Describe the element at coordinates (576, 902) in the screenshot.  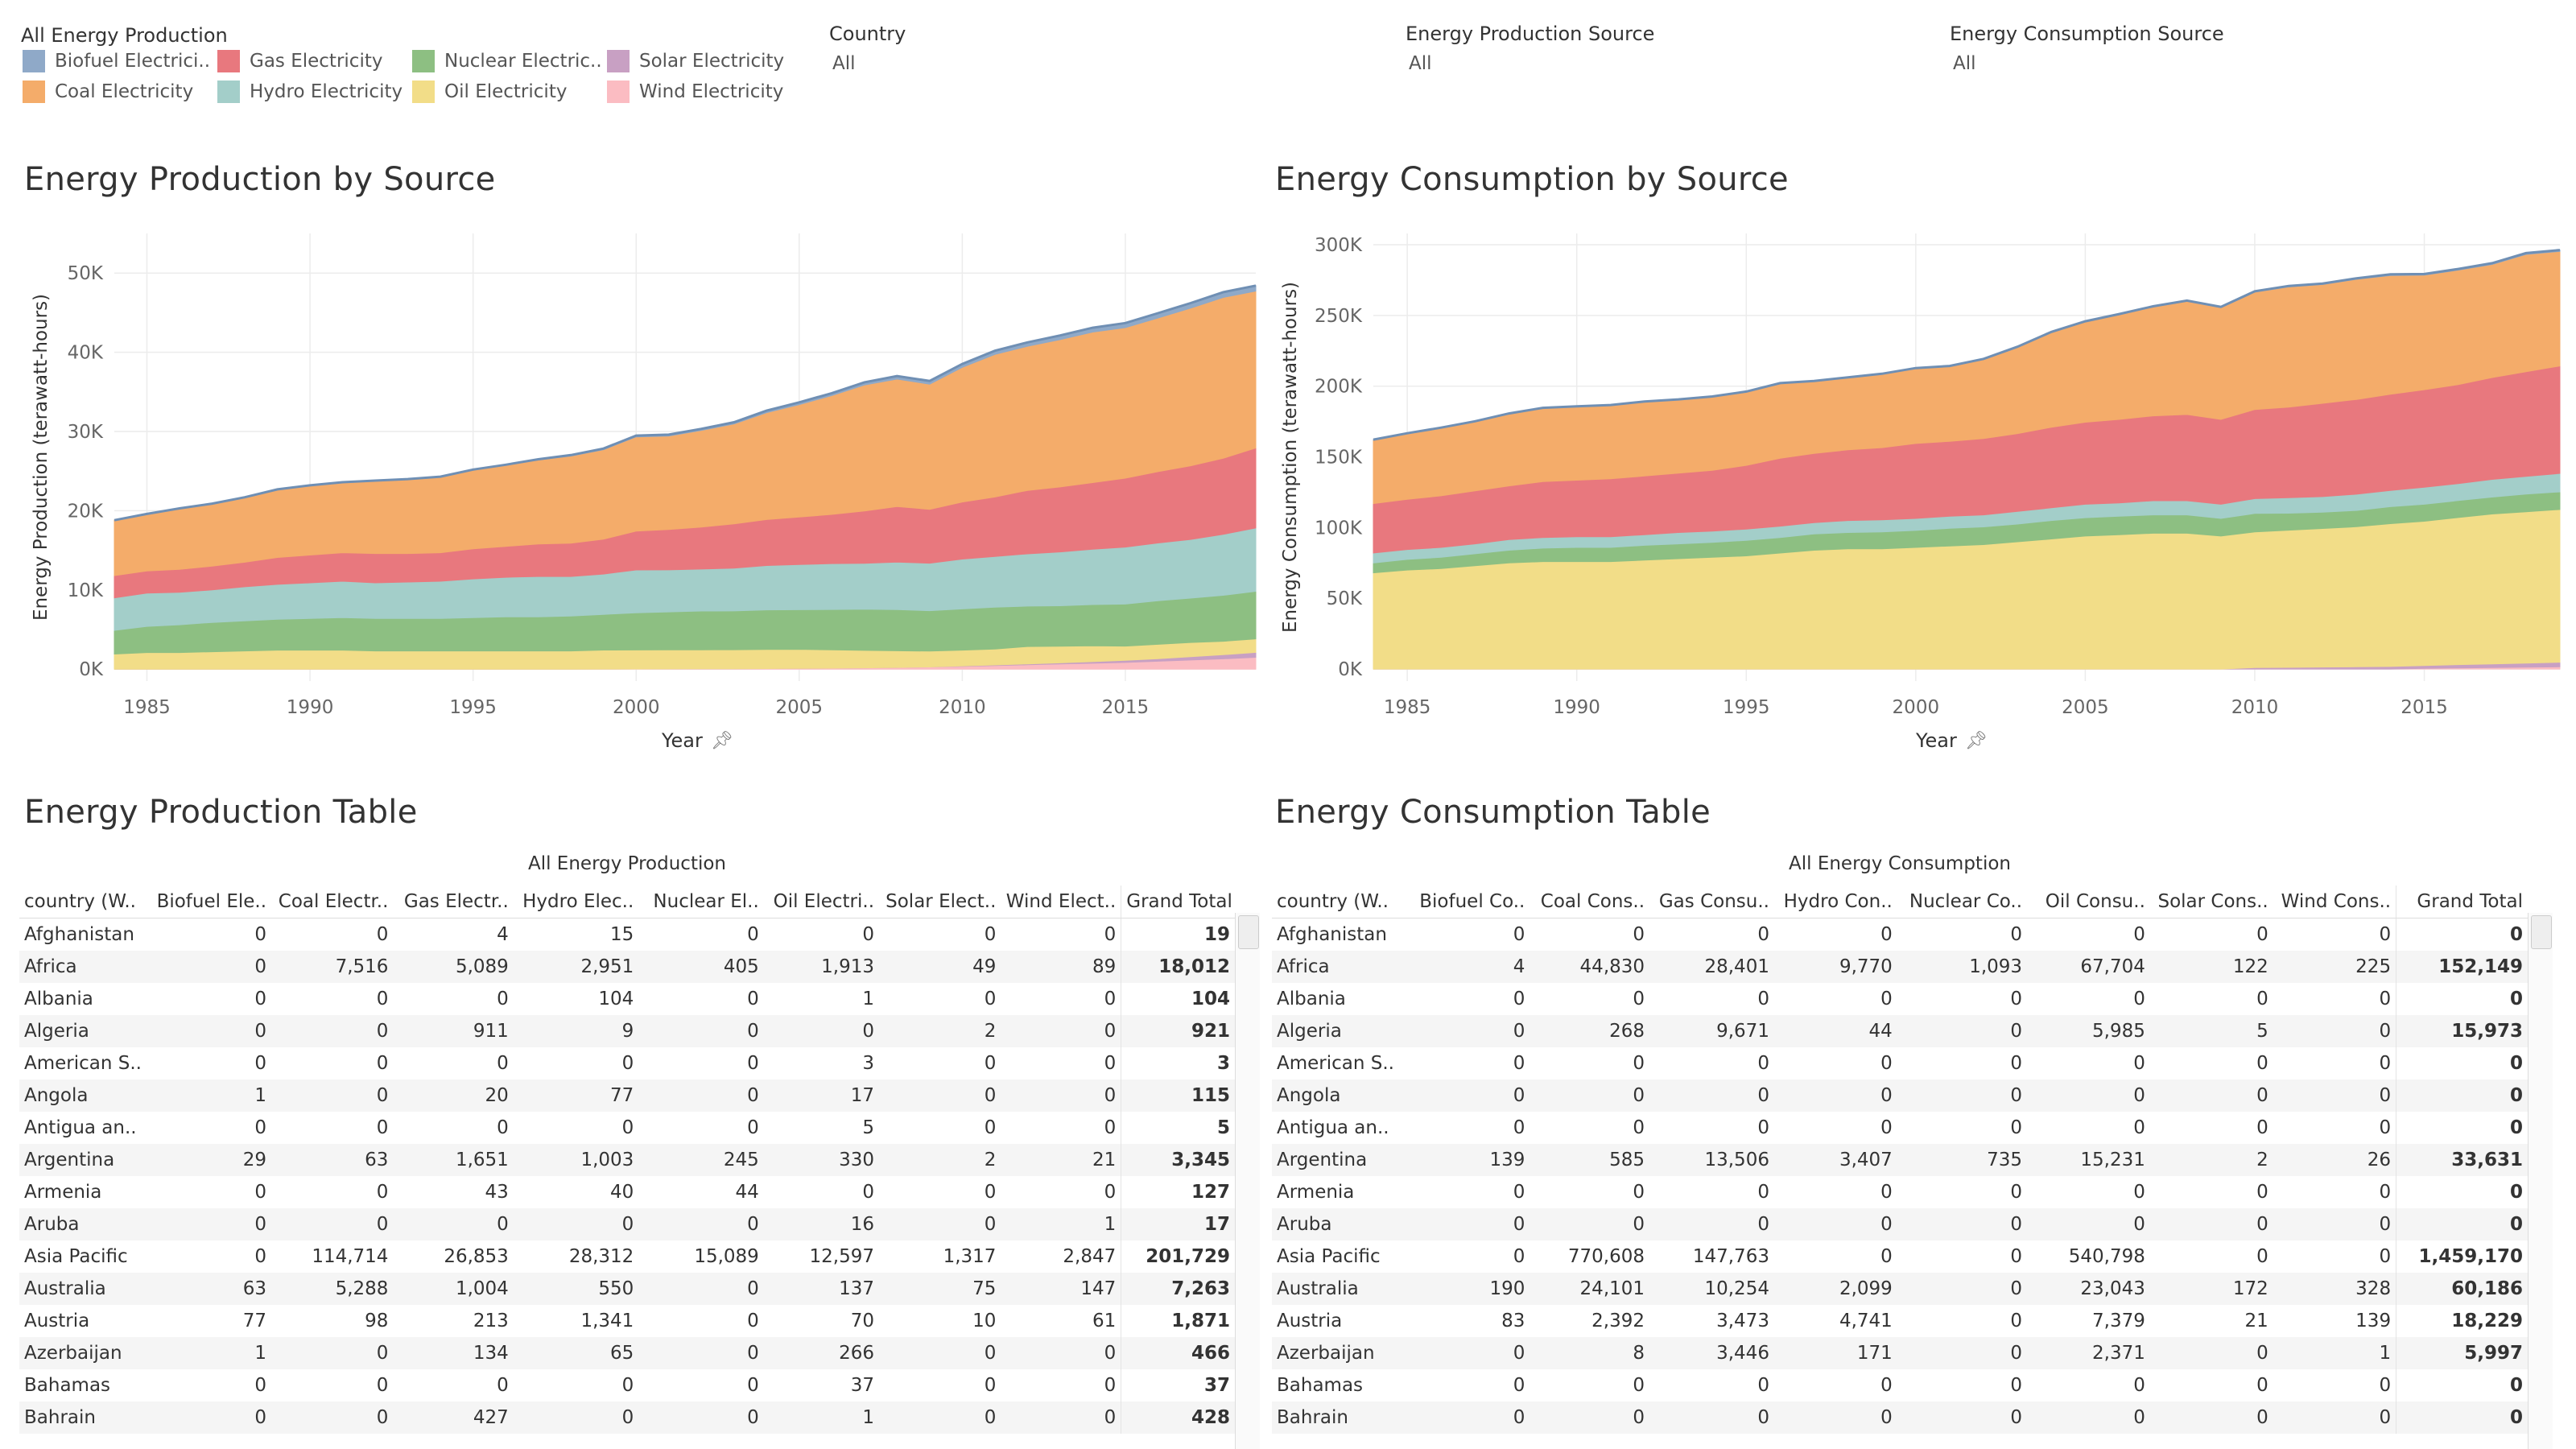
I see `column-header: Hydro Elec..` at that location.